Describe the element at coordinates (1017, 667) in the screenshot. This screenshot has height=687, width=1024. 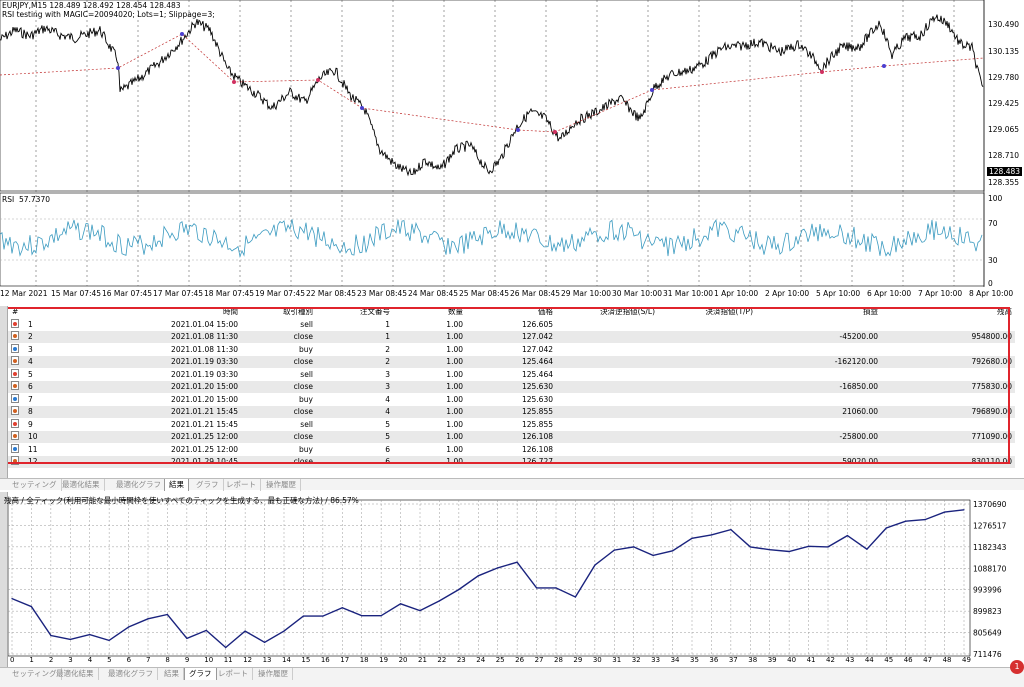
I see `notification-badge: 1` at that location.